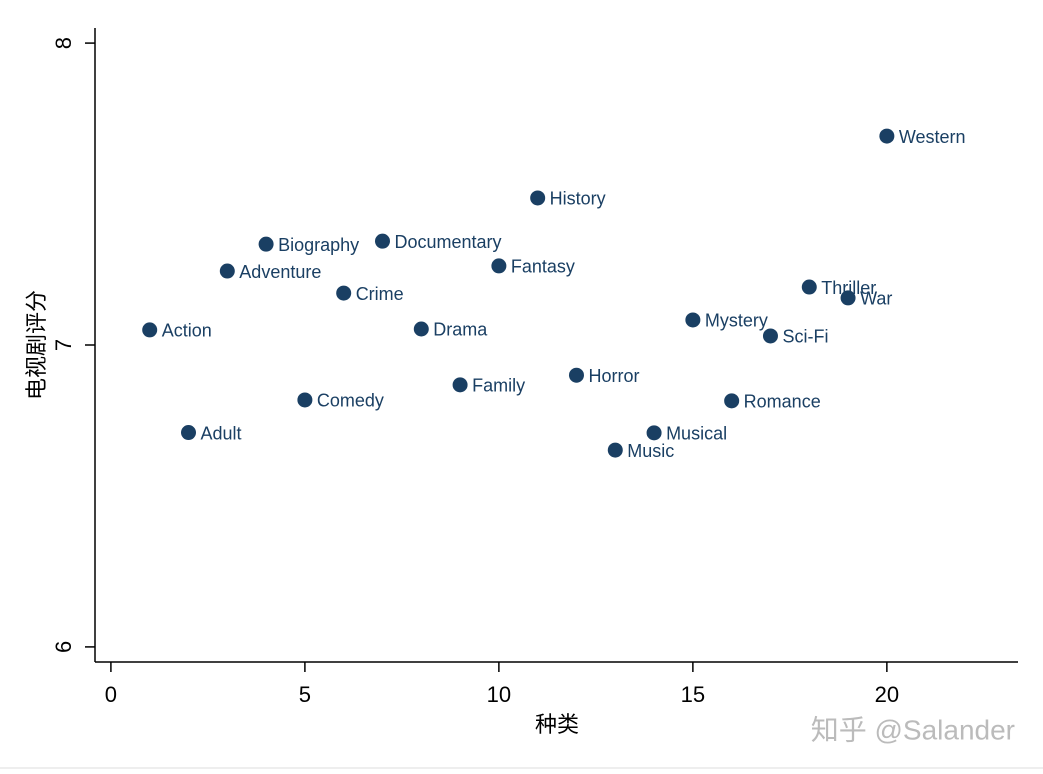  Describe the element at coordinates (736, 321) in the screenshot. I see `point-label: Mystery` at that location.